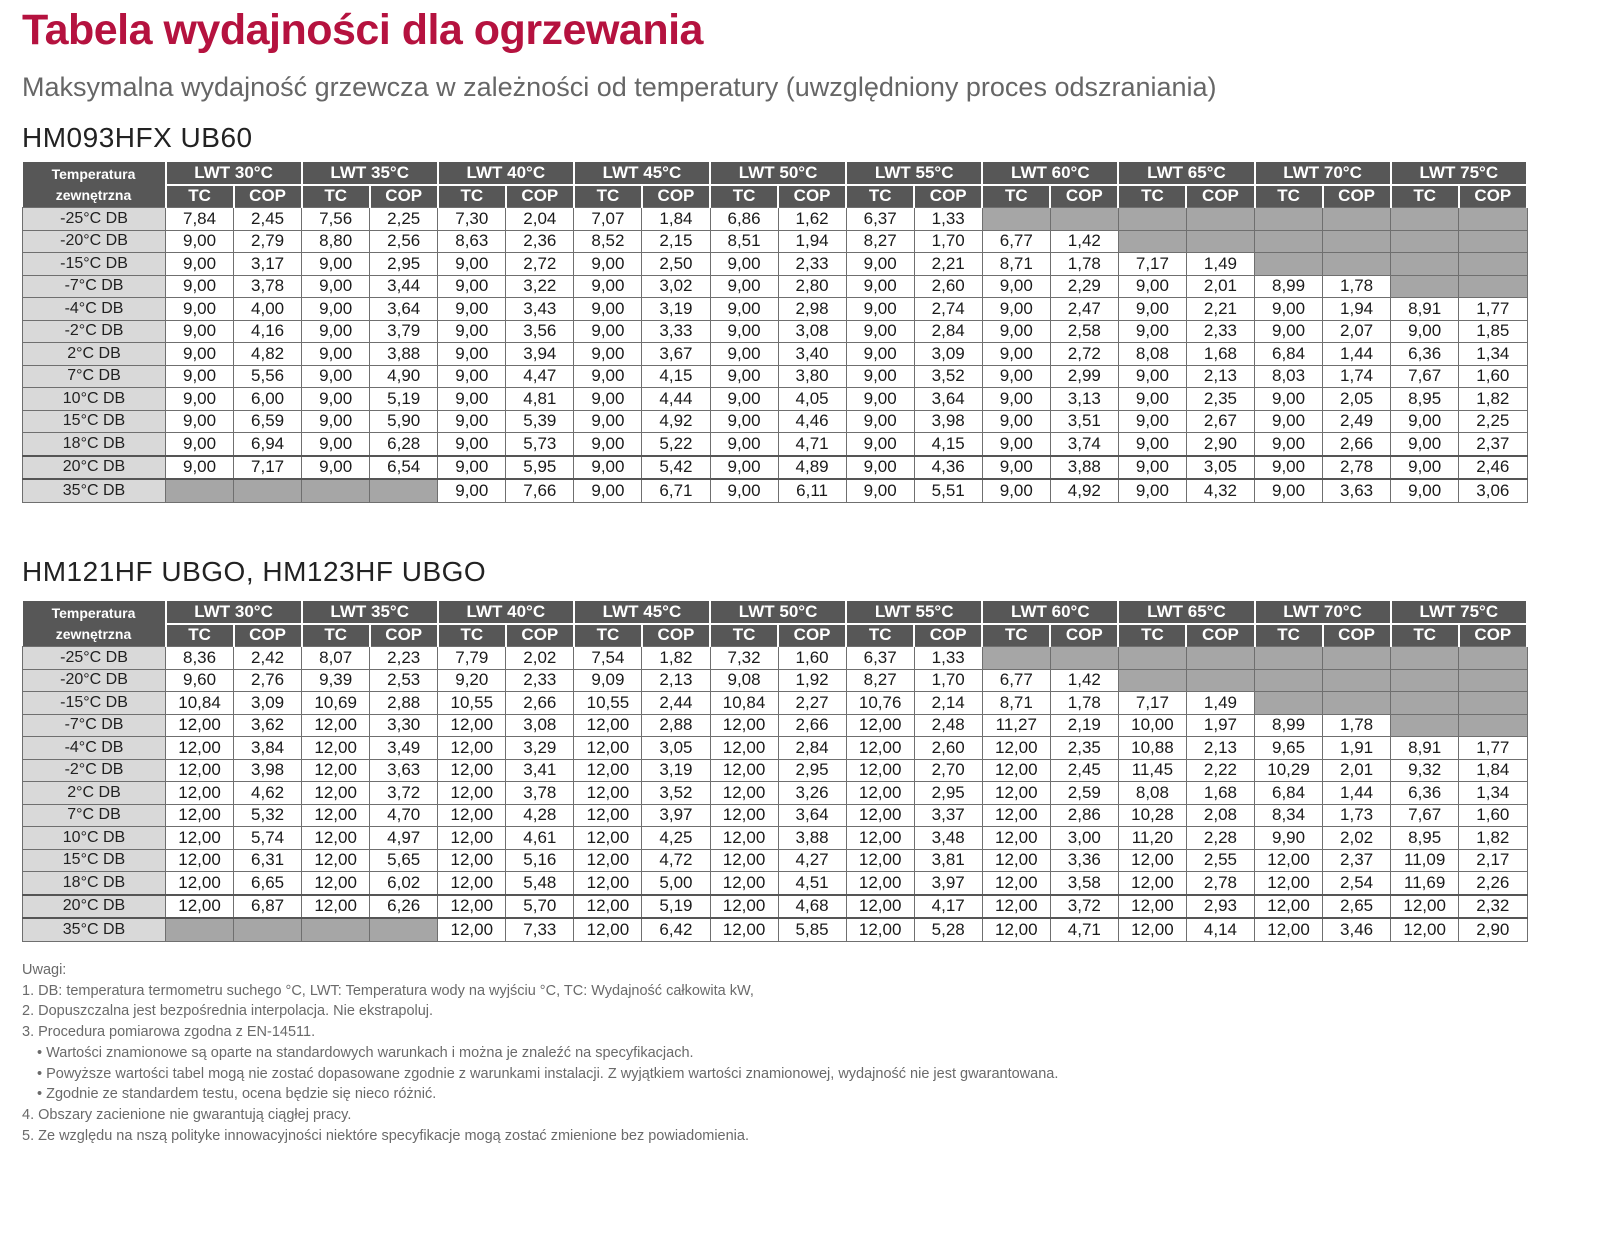 Image resolution: width=1623 pixels, height=1249 pixels. What do you see at coordinates (676, 264) in the screenshot?
I see `cell-cop: 2,50` at bounding box center [676, 264].